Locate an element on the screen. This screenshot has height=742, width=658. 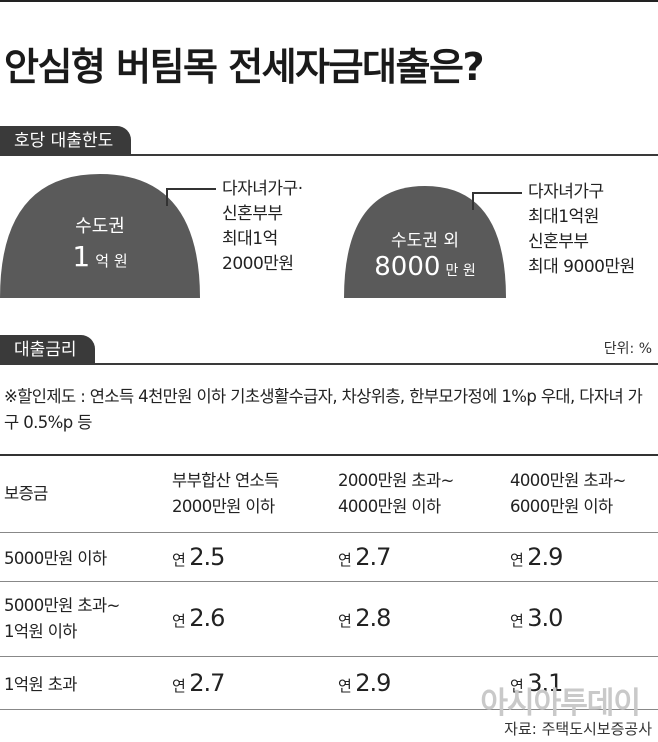
header-income-1-line: 부부합산 연소득 is located at coordinates (225, 480).